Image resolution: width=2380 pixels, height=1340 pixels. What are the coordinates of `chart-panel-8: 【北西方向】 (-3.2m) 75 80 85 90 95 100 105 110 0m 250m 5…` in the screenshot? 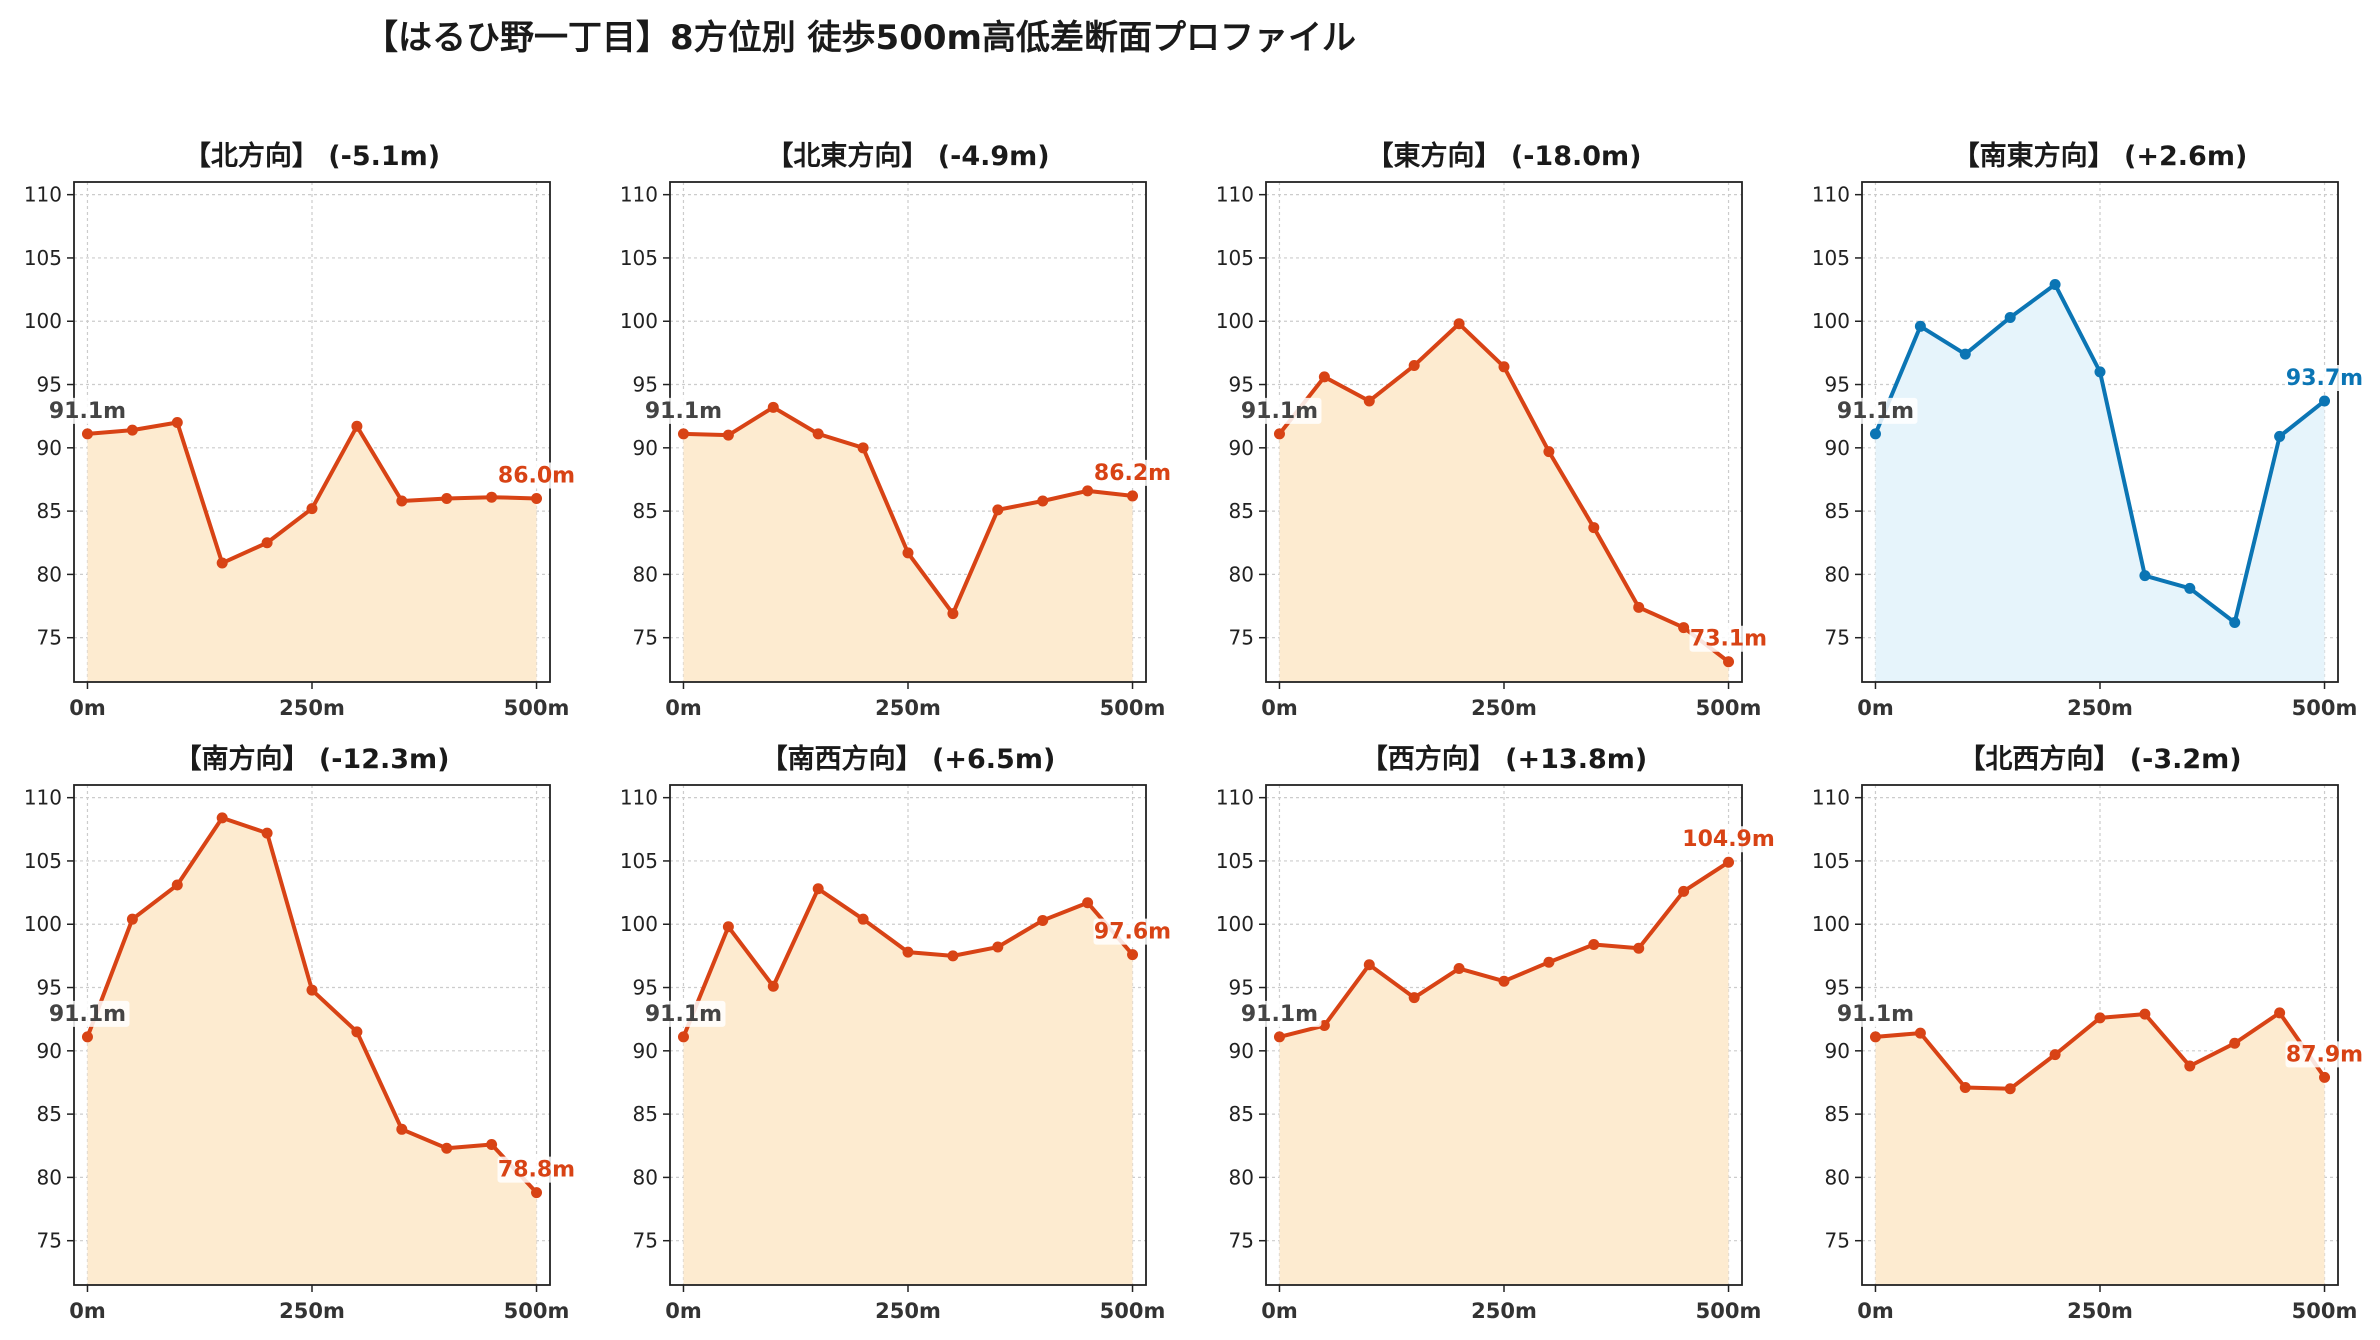 It's located at (2088, 1033).